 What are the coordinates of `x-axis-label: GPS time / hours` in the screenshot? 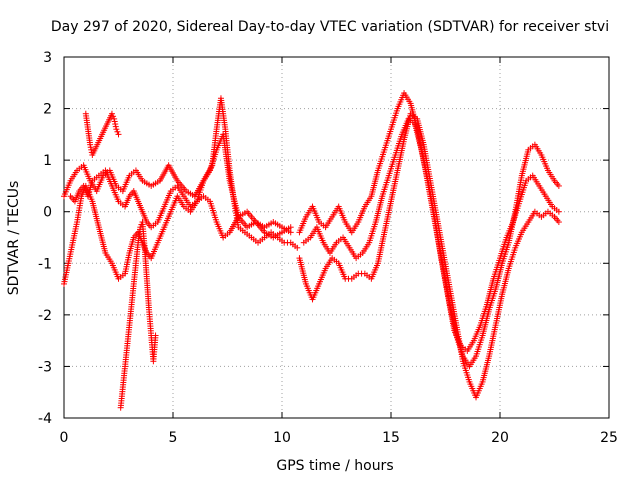 It's located at (334, 466).